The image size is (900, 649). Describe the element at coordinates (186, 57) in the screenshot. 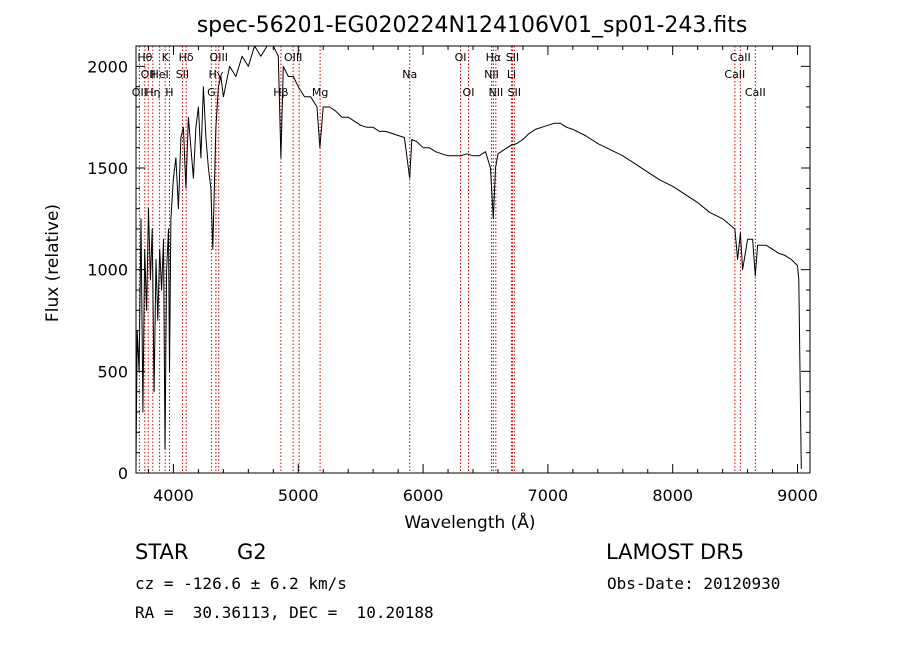

I see `line-marker-label: Hδ` at that location.